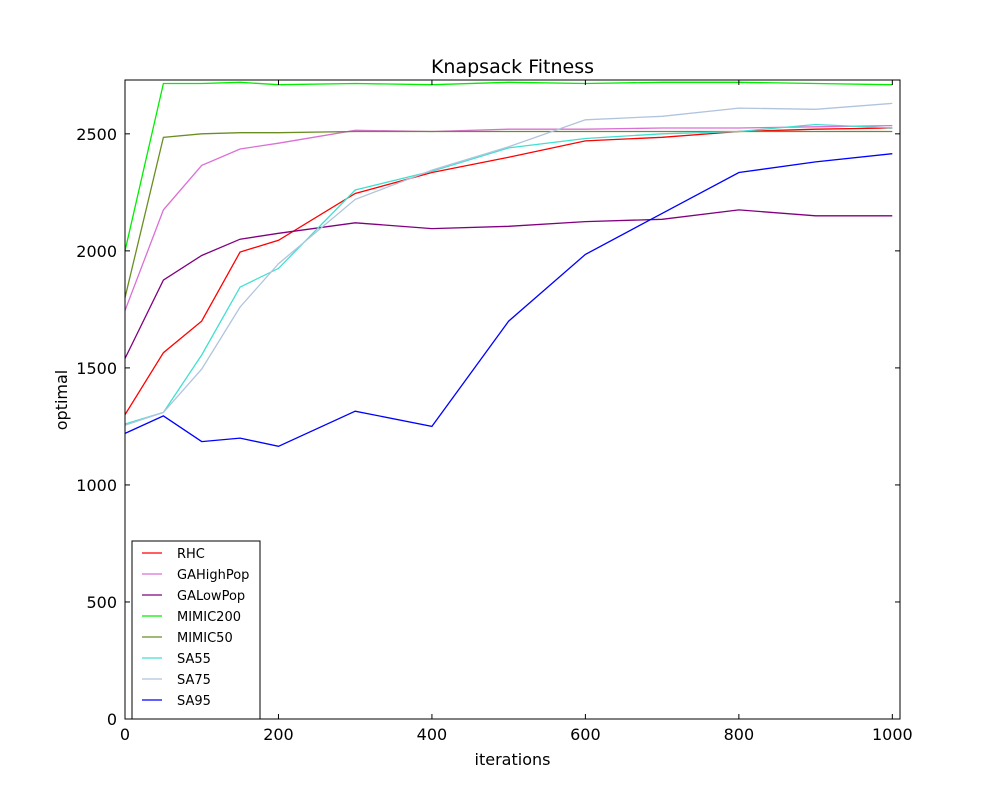 The image size is (1000, 800). What do you see at coordinates (96, 368) in the screenshot?
I see `y-tick-label: 1500` at bounding box center [96, 368].